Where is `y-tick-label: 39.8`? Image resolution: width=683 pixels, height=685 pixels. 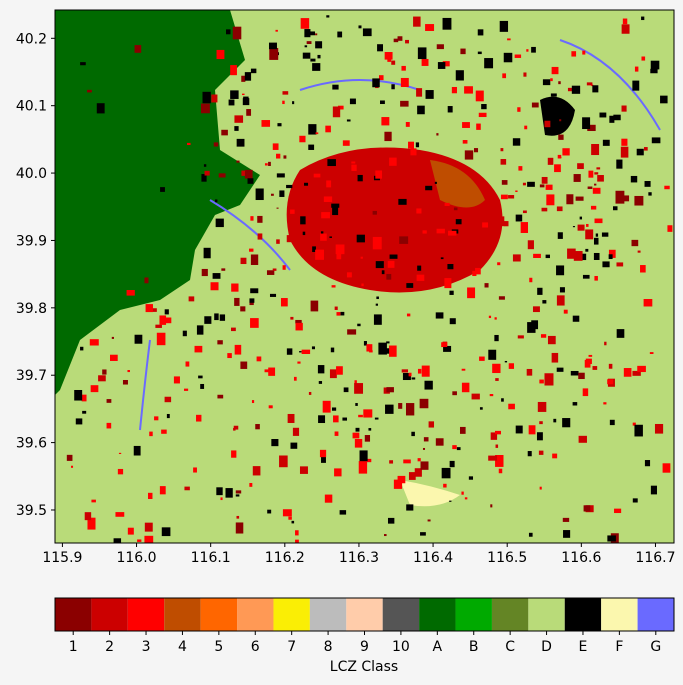 y-tick-label: 39.8 is located at coordinates (31, 309).